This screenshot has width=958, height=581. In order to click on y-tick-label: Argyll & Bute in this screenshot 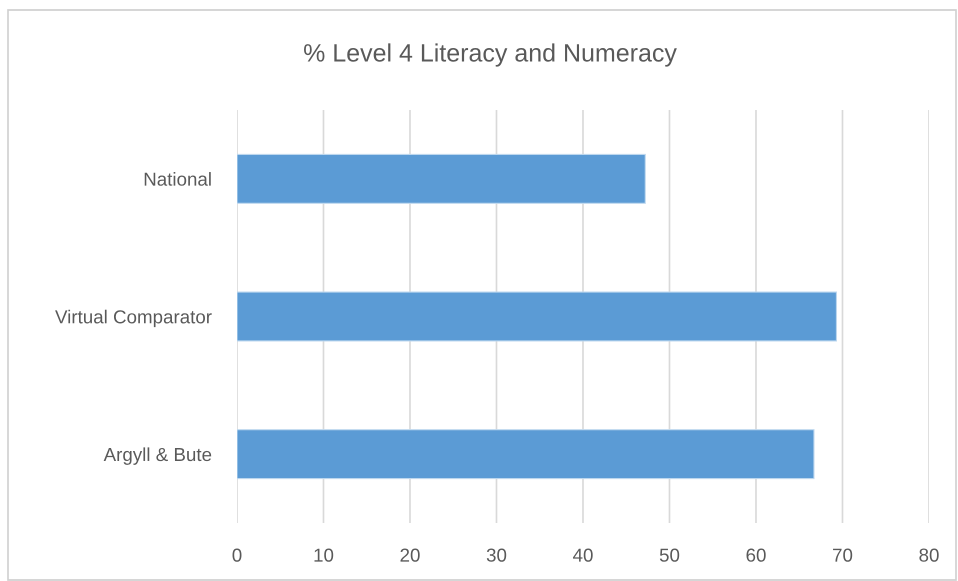, I will do `click(158, 456)`.